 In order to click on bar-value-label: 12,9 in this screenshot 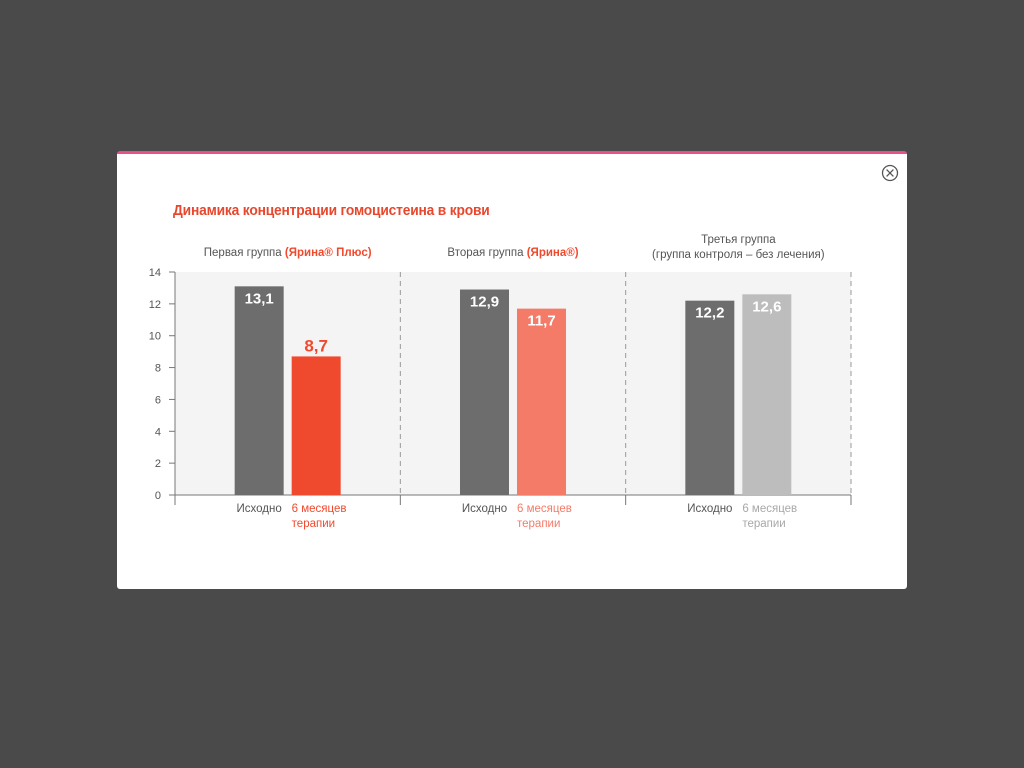, I will do `click(484, 302)`.